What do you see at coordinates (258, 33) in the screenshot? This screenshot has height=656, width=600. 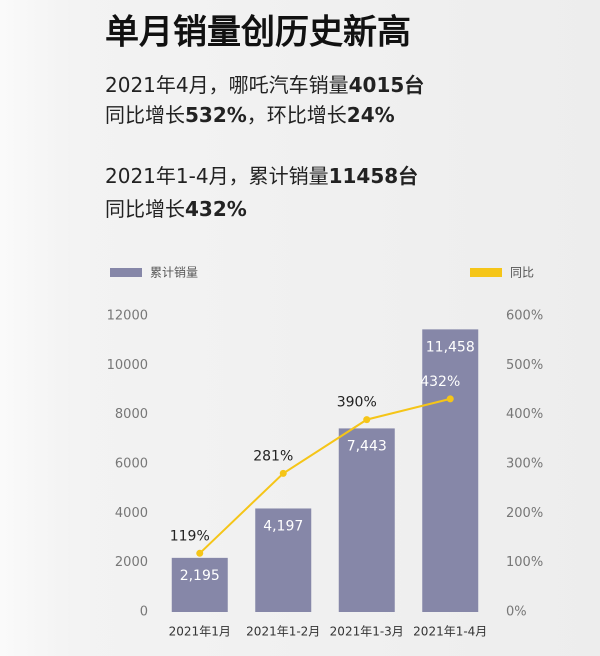 I see `chart-title: 单月销量创历史新高` at bounding box center [258, 33].